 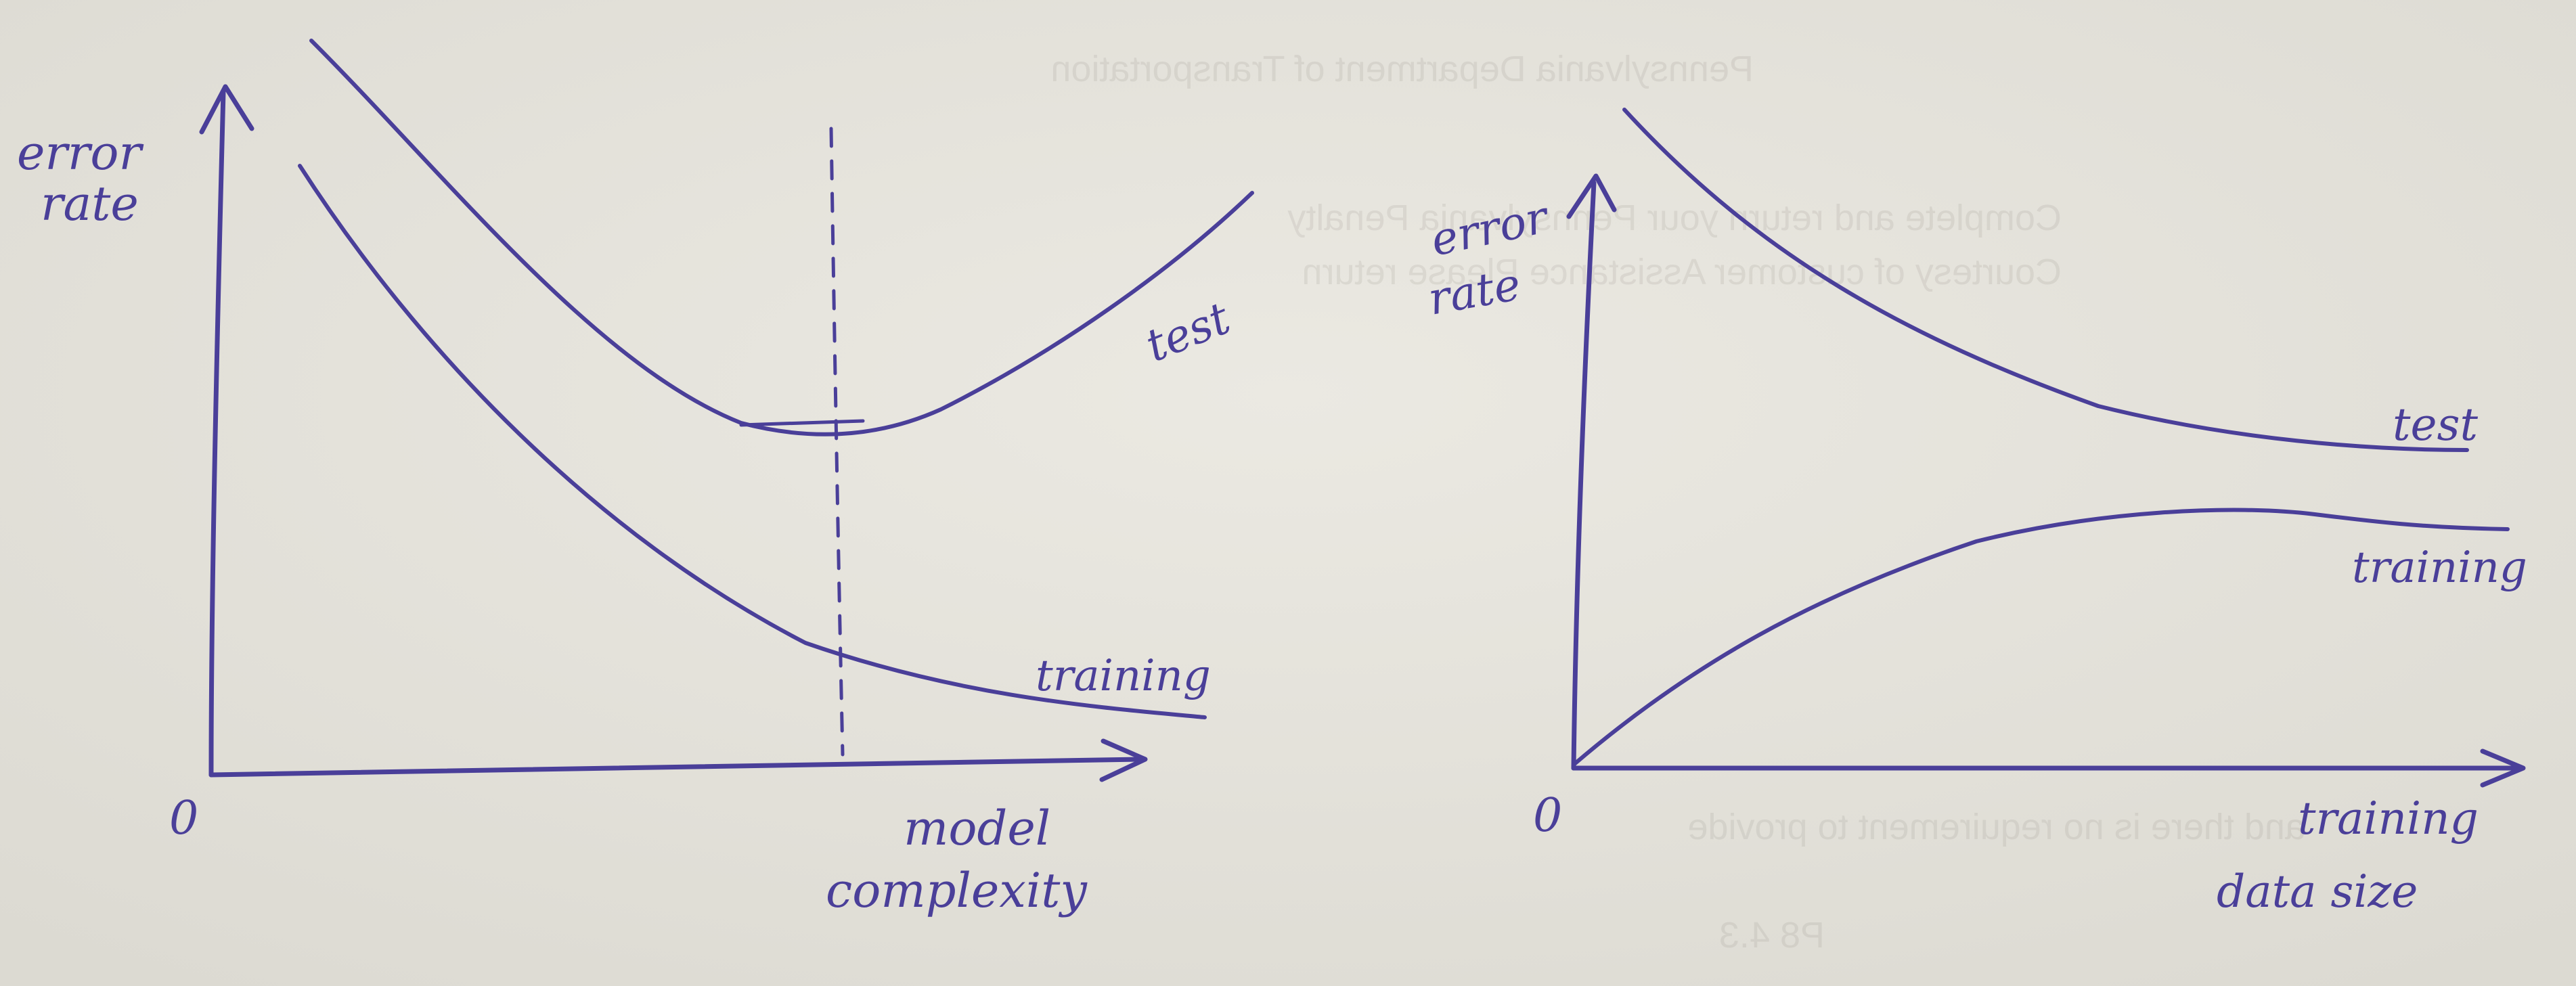 What do you see at coordinates (2041, 637) in the screenshot?
I see `right-training-curve` at bounding box center [2041, 637].